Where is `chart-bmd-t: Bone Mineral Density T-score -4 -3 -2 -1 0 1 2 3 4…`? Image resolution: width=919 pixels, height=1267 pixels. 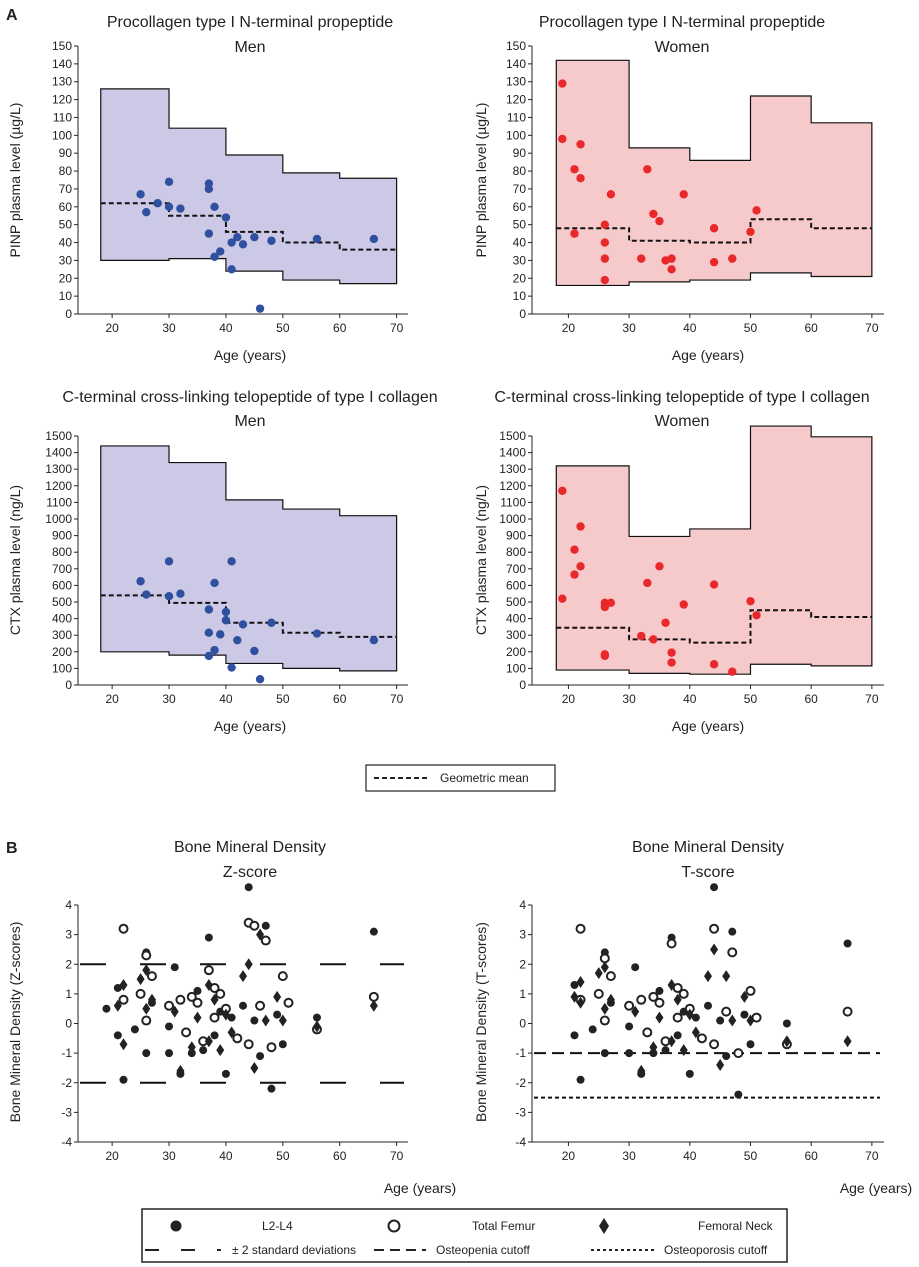 chart-bmd-t: Bone Mineral Density T-score -4 -3 -2 -1 0 1 2 3 4… is located at coordinates (692, 1017).